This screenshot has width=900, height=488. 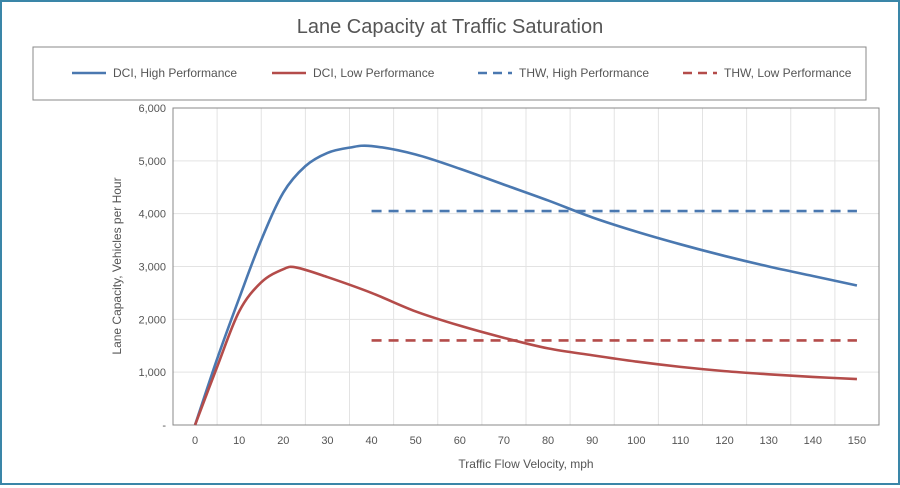 What do you see at coordinates (504, 441) in the screenshot?
I see `x-tick-label: 70` at bounding box center [504, 441].